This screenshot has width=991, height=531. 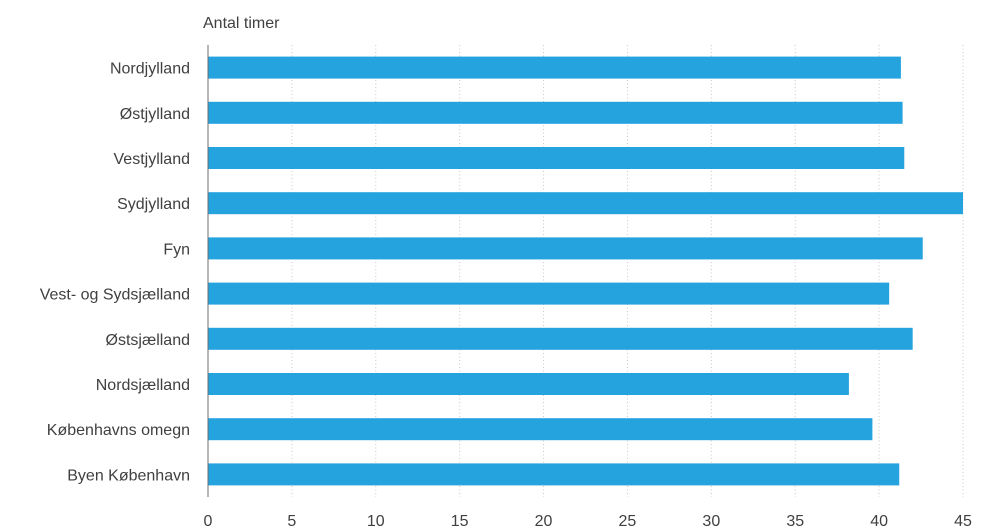 What do you see at coordinates (155, 114) in the screenshot?
I see `category-label: Østjylland` at bounding box center [155, 114].